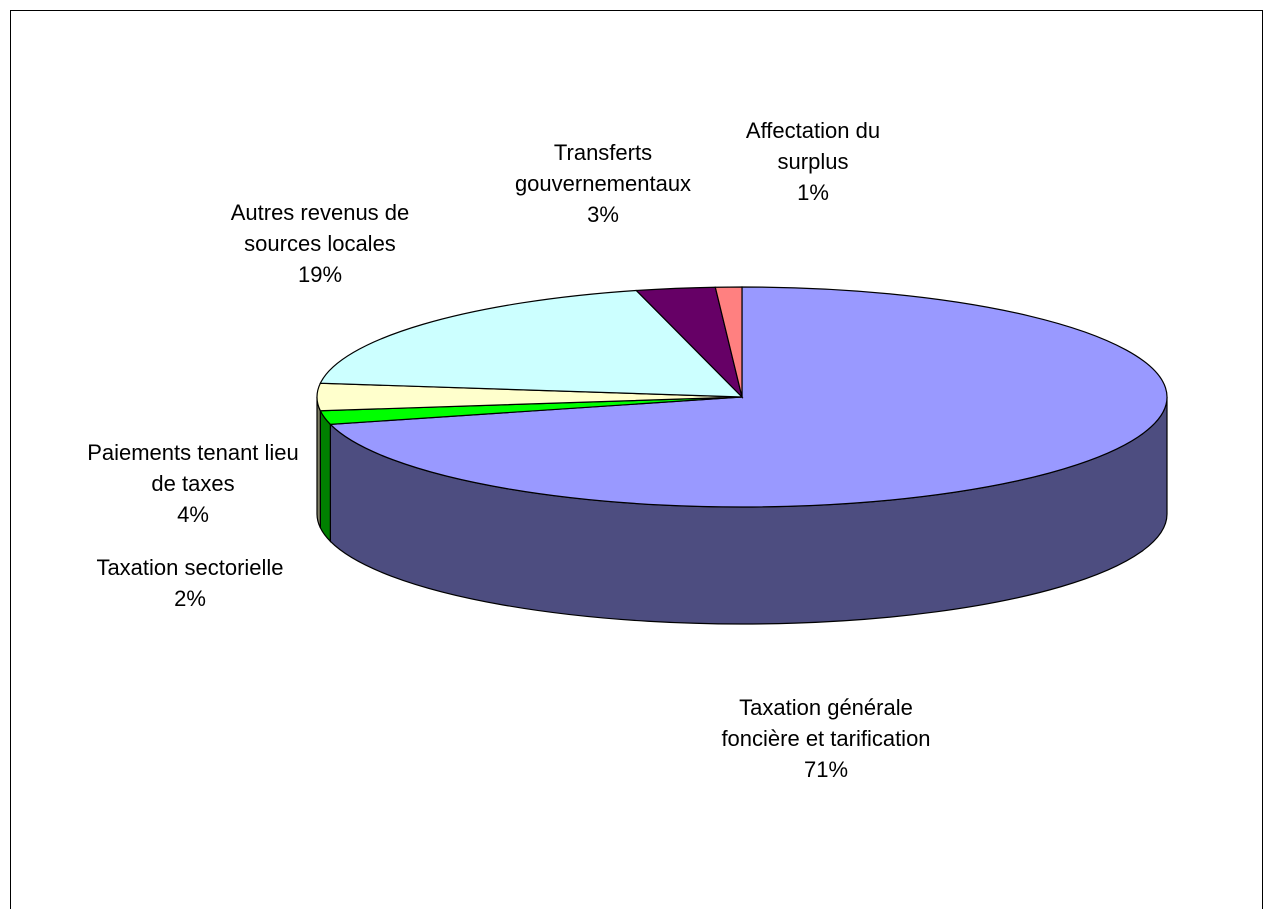  What do you see at coordinates (813, 192) in the screenshot?
I see `value-label: 1%` at bounding box center [813, 192].